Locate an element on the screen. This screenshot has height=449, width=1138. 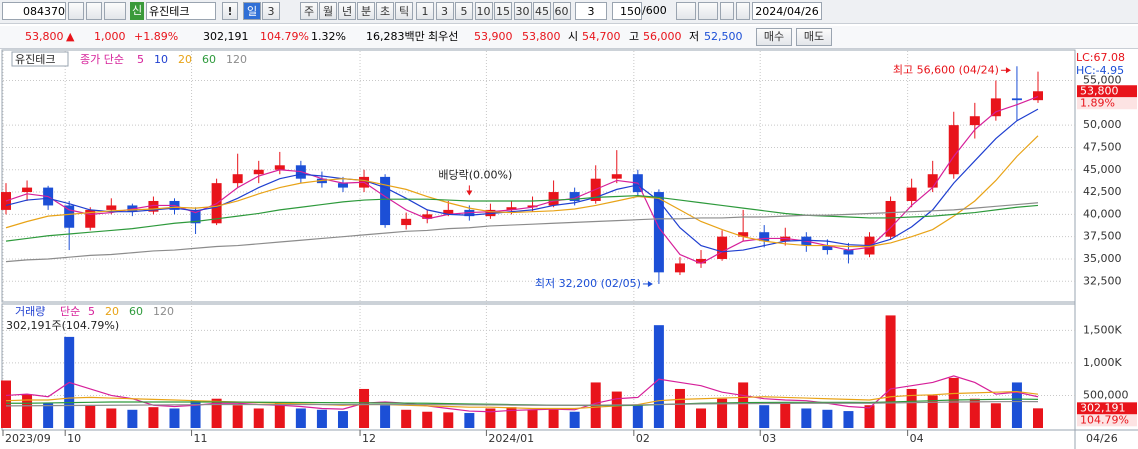
pct-box is located at coordinates (1107, 103).